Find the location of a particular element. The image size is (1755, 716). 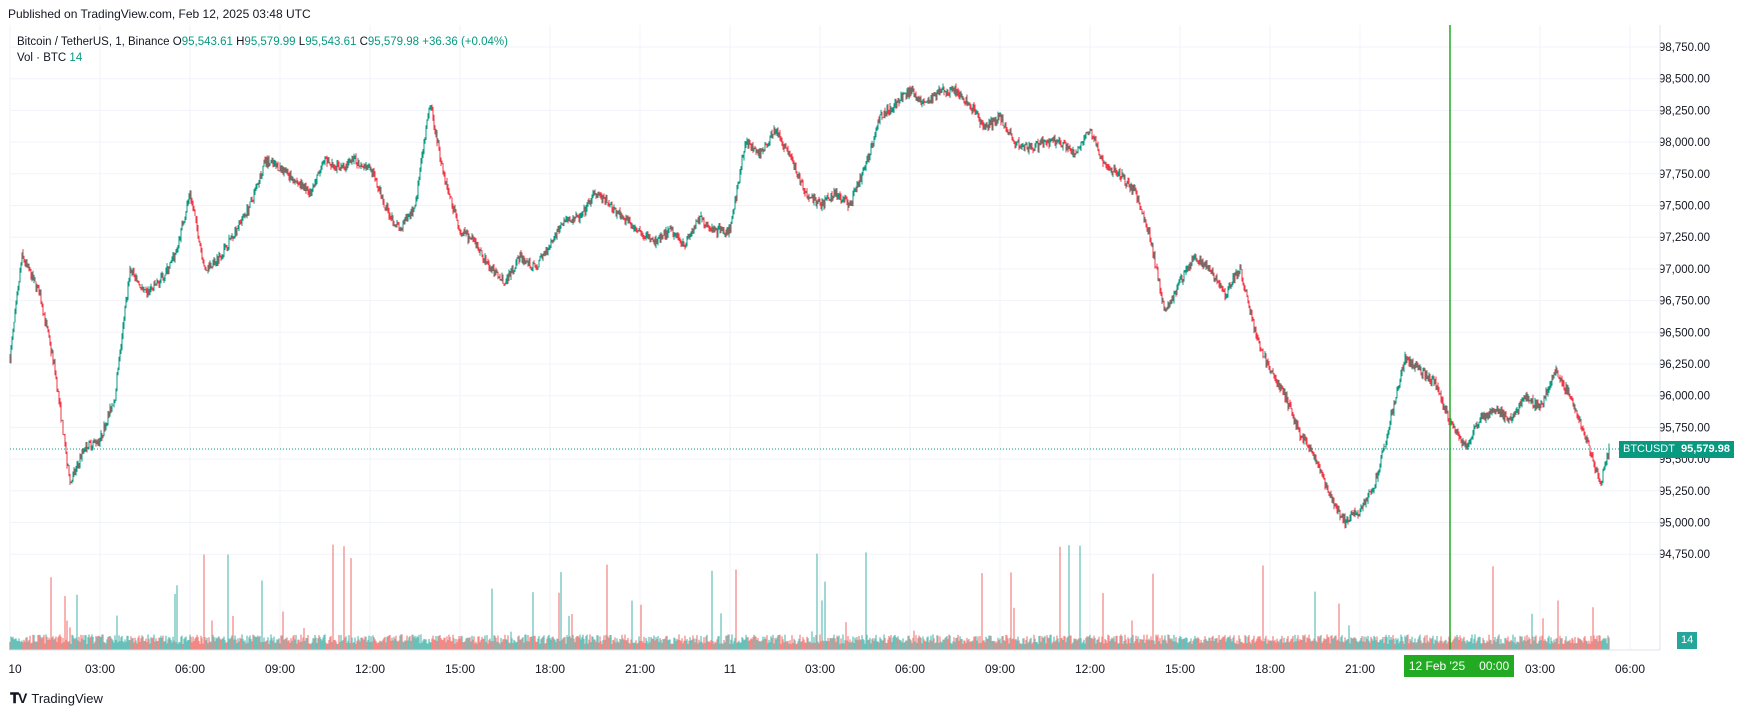

y-tick-label: 97,750.00 is located at coordinates (1684, 175).